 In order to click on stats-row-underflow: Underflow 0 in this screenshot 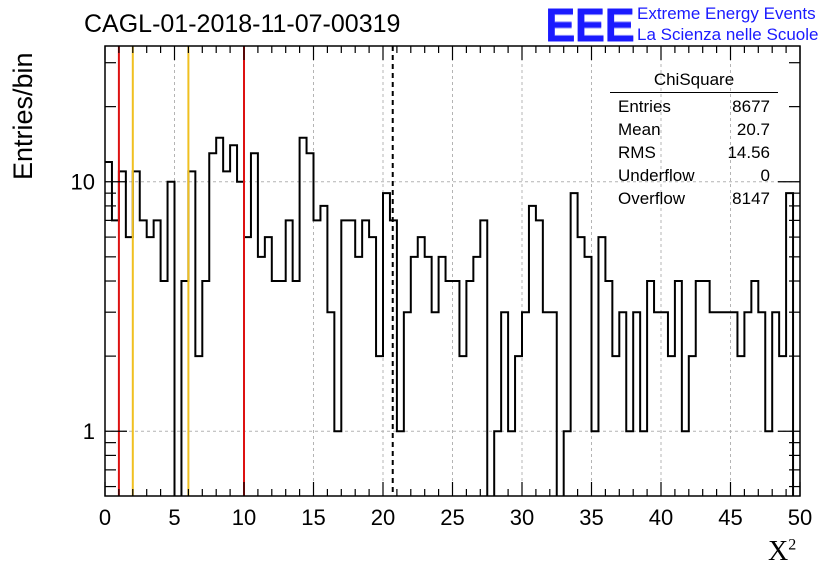, I will do `click(694, 175)`.